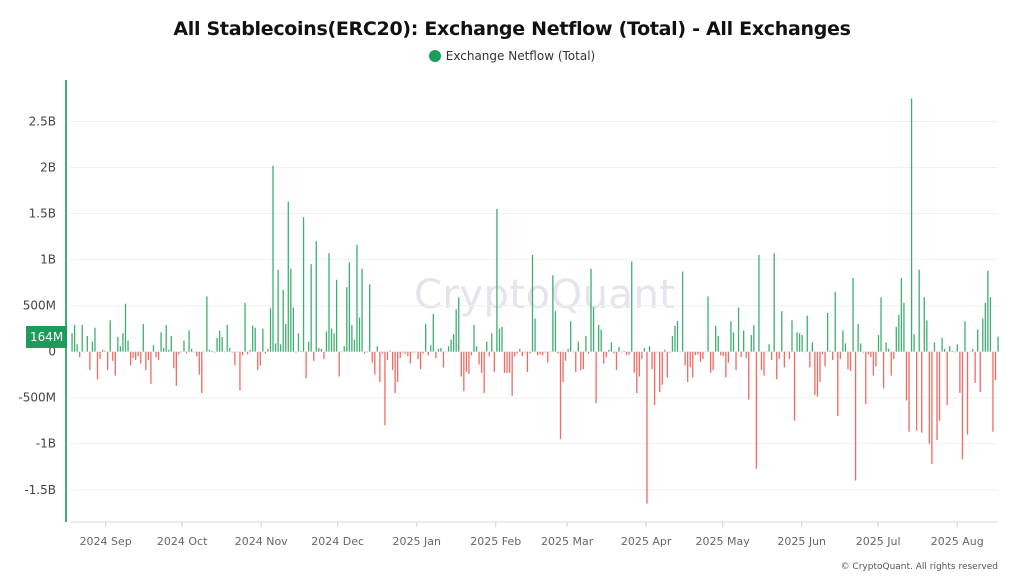 This screenshot has height=576, width=1024. Describe the element at coordinates (723, 541) in the screenshot. I see `x-tick-label: 2025 May` at that location.